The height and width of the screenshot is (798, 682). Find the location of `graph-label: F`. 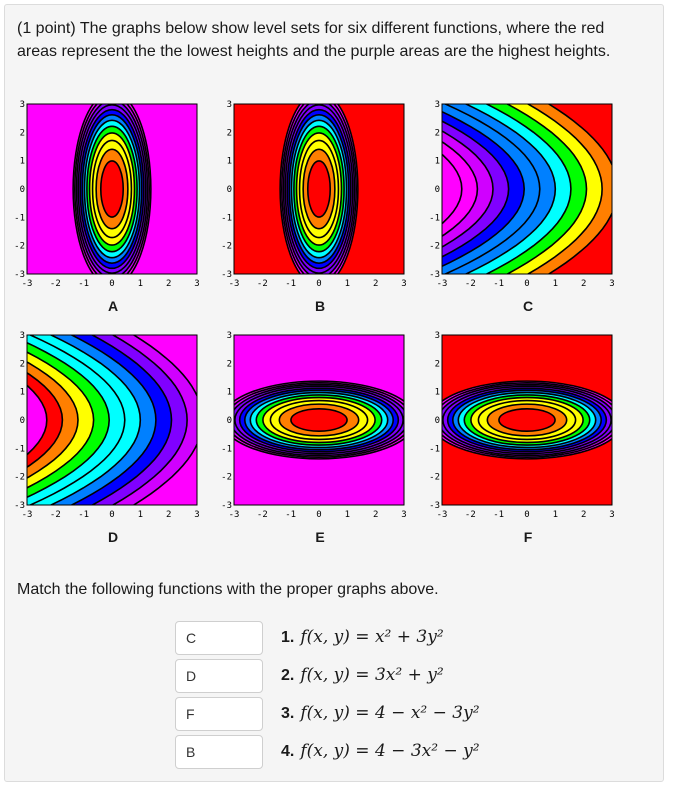

graph-label: F is located at coordinates (528, 537).